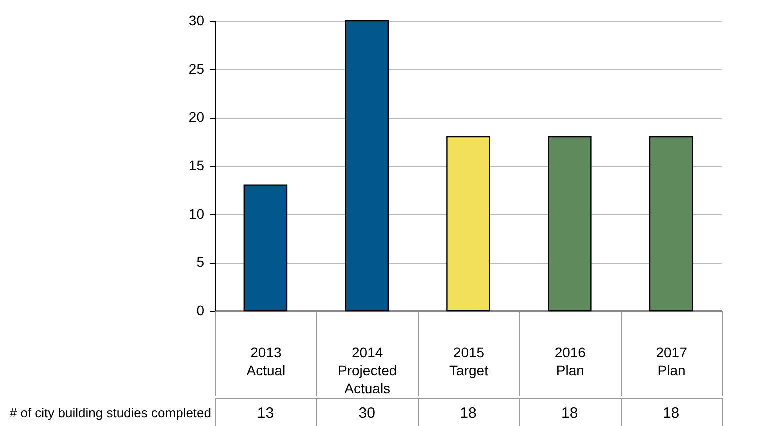  I want to click on y-tick-label: 5, so click(200, 262).